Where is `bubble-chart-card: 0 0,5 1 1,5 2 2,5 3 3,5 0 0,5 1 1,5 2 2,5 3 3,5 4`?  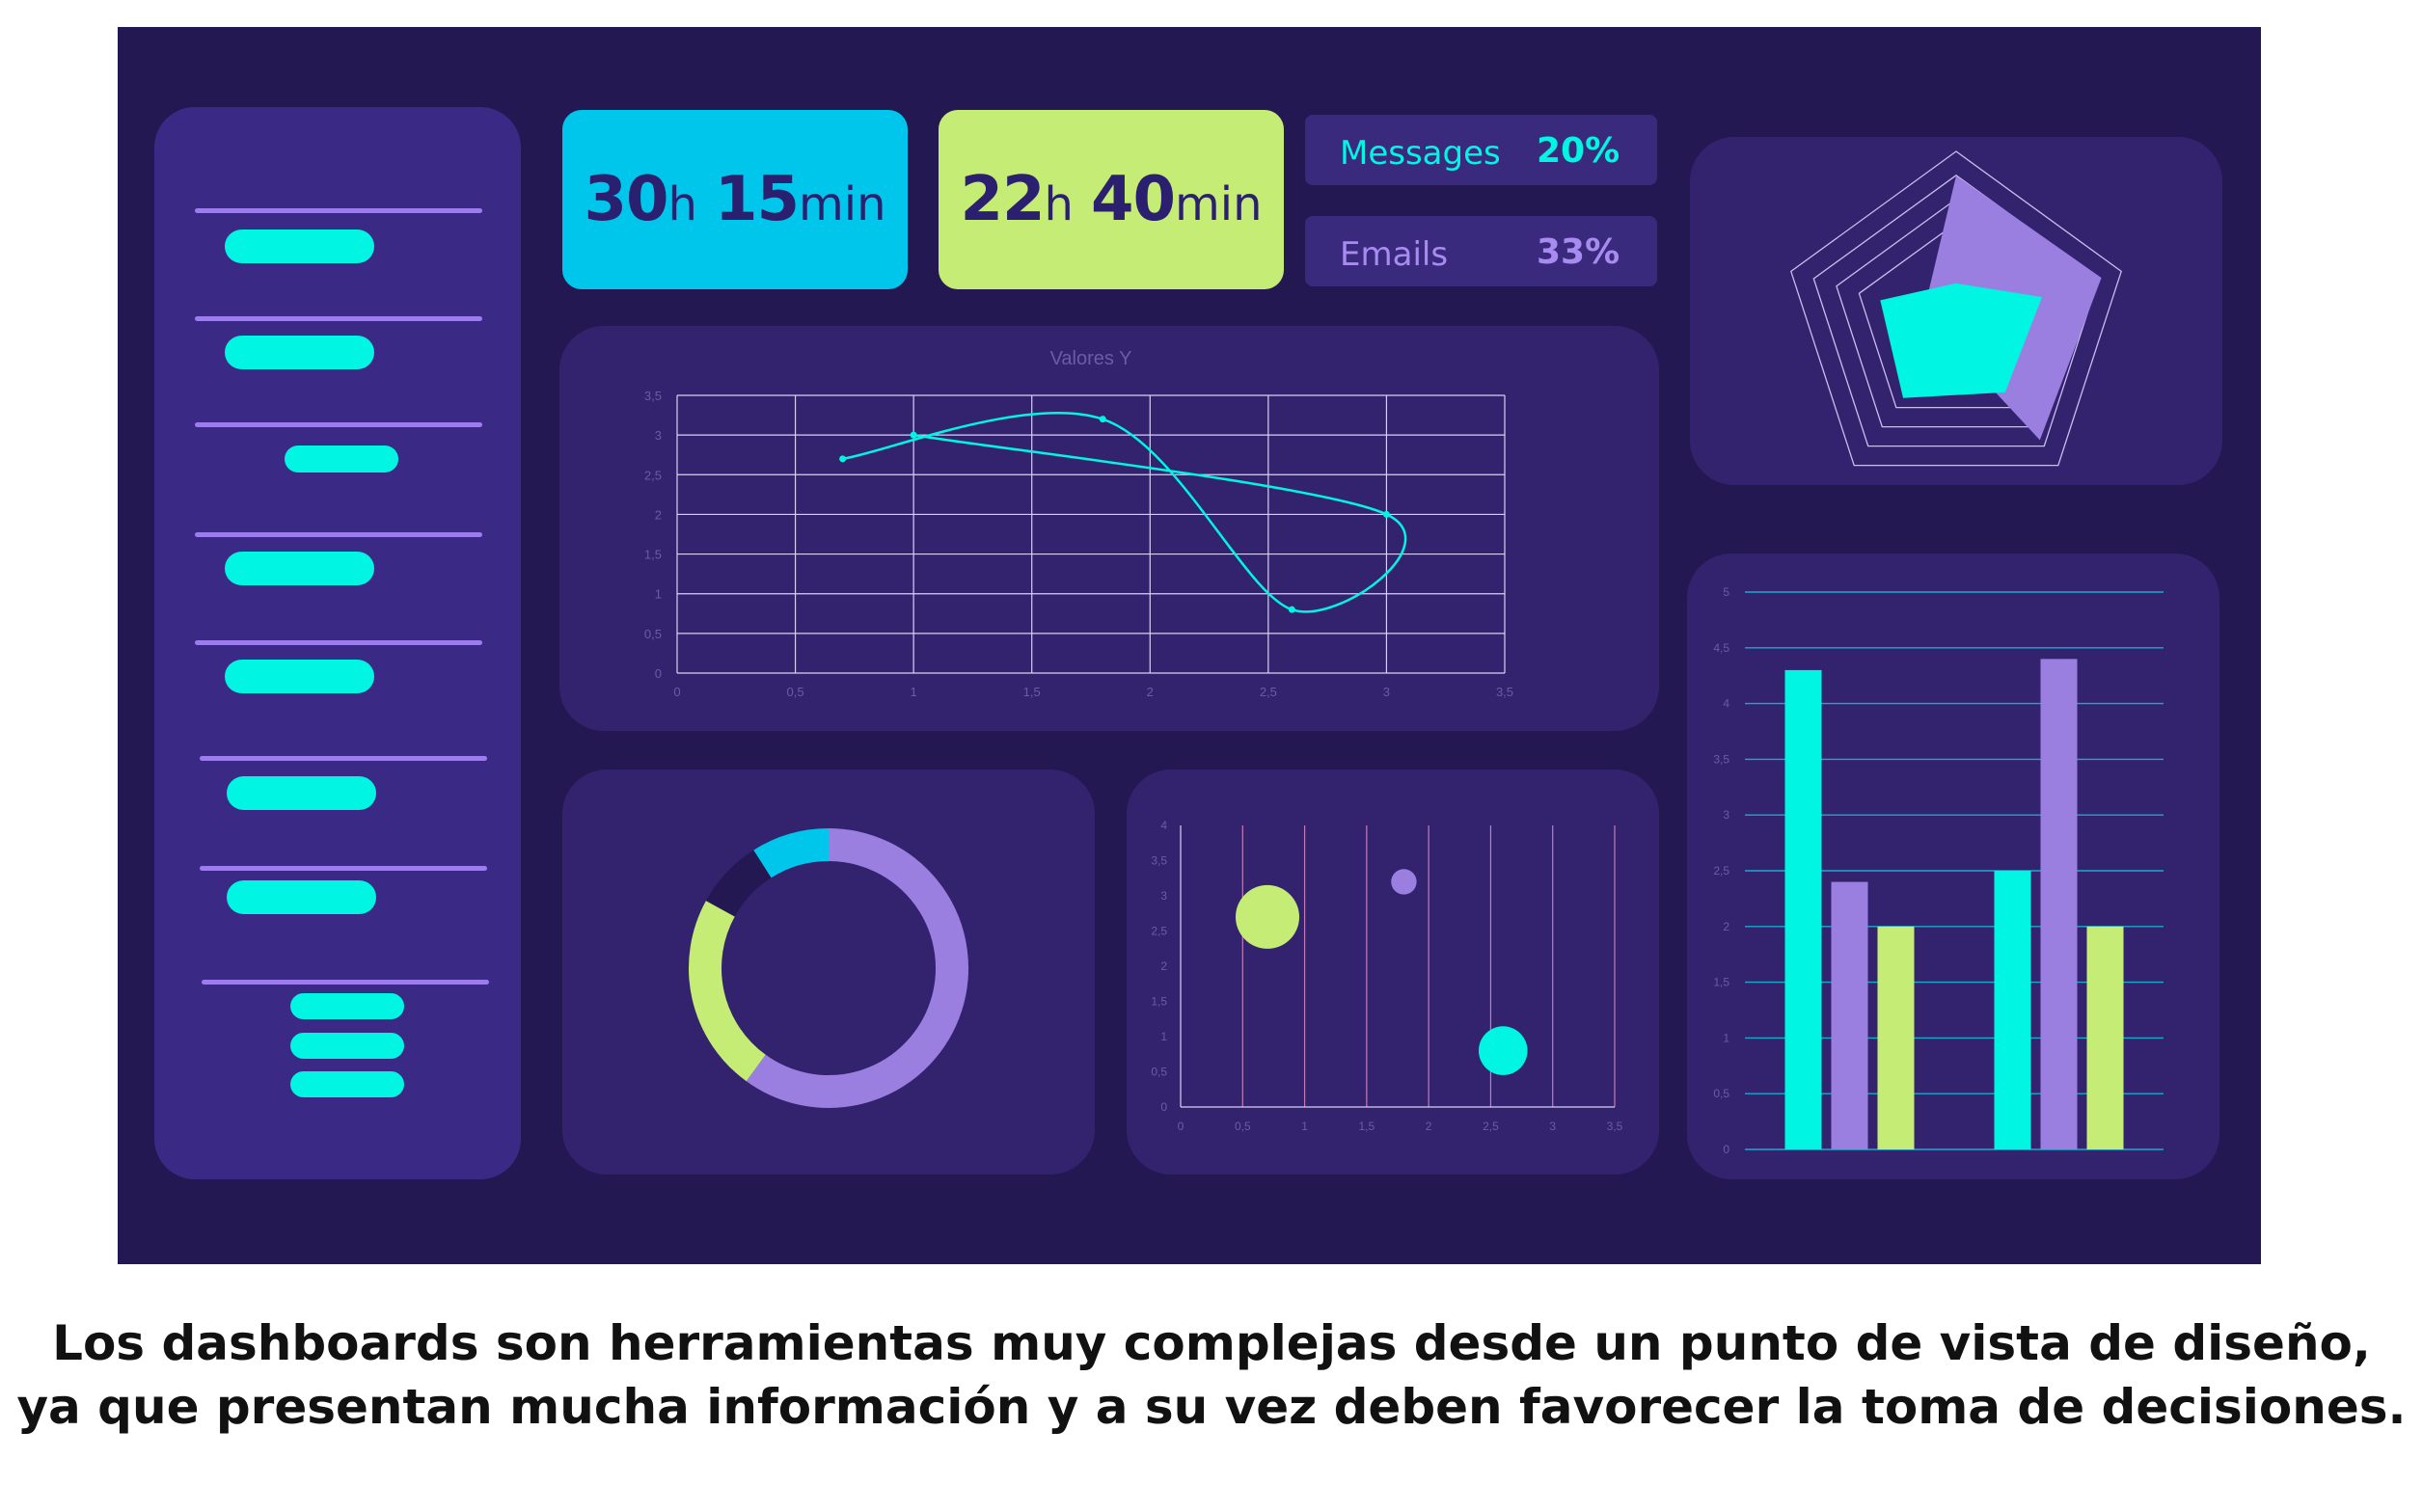
bubble-chart-card: 0 0,5 1 1,5 2 2,5 3 3,5 0 0,5 1 1,5 2 2,5 3 3,5 4 is located at coordinates (1393, 972).